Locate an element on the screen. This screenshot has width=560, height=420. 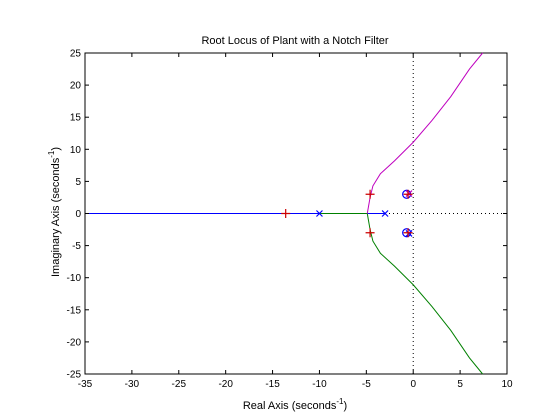
x-tick-label: -15 is located at coordinates (272, 384).